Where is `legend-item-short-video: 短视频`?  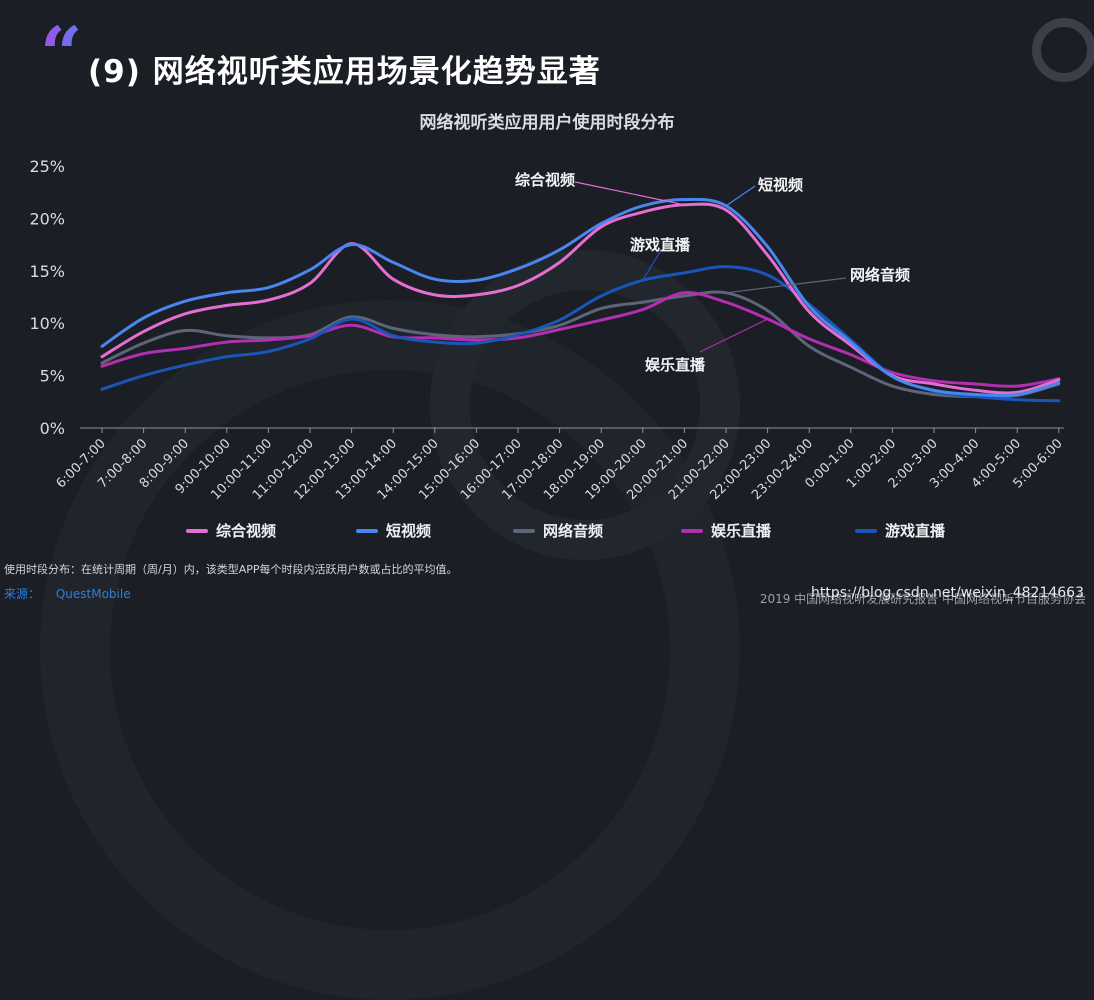
legend-item-short-video: 短视频 is located at coordinates (393, 530).